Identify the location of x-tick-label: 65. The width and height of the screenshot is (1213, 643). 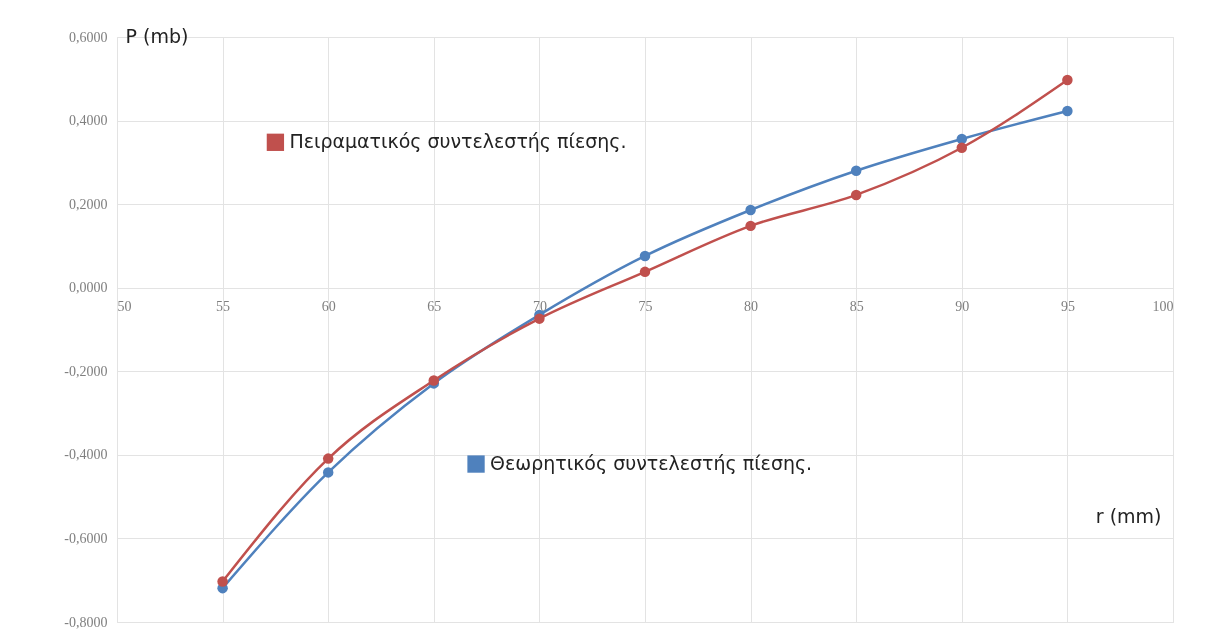
(434, 307).